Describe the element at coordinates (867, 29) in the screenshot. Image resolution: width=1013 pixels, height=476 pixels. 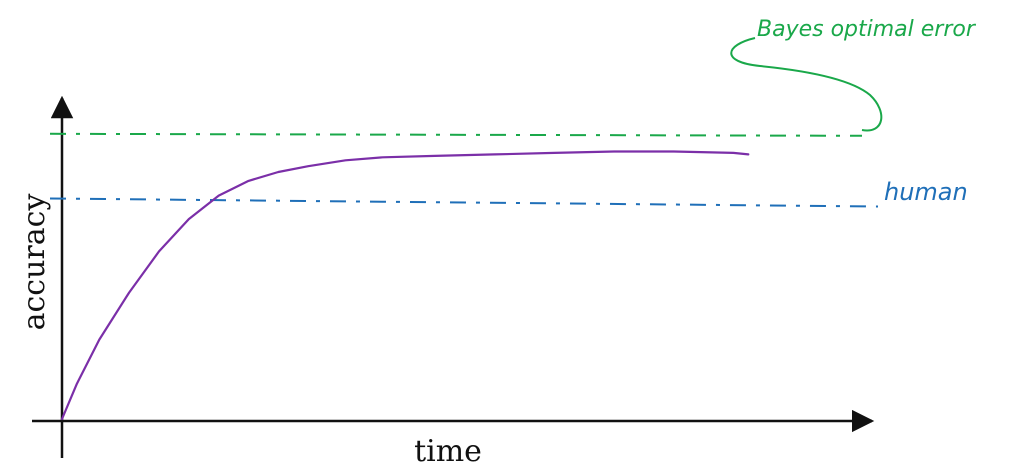
I see `bayes-error-label: Bayes optimal error` at that location.